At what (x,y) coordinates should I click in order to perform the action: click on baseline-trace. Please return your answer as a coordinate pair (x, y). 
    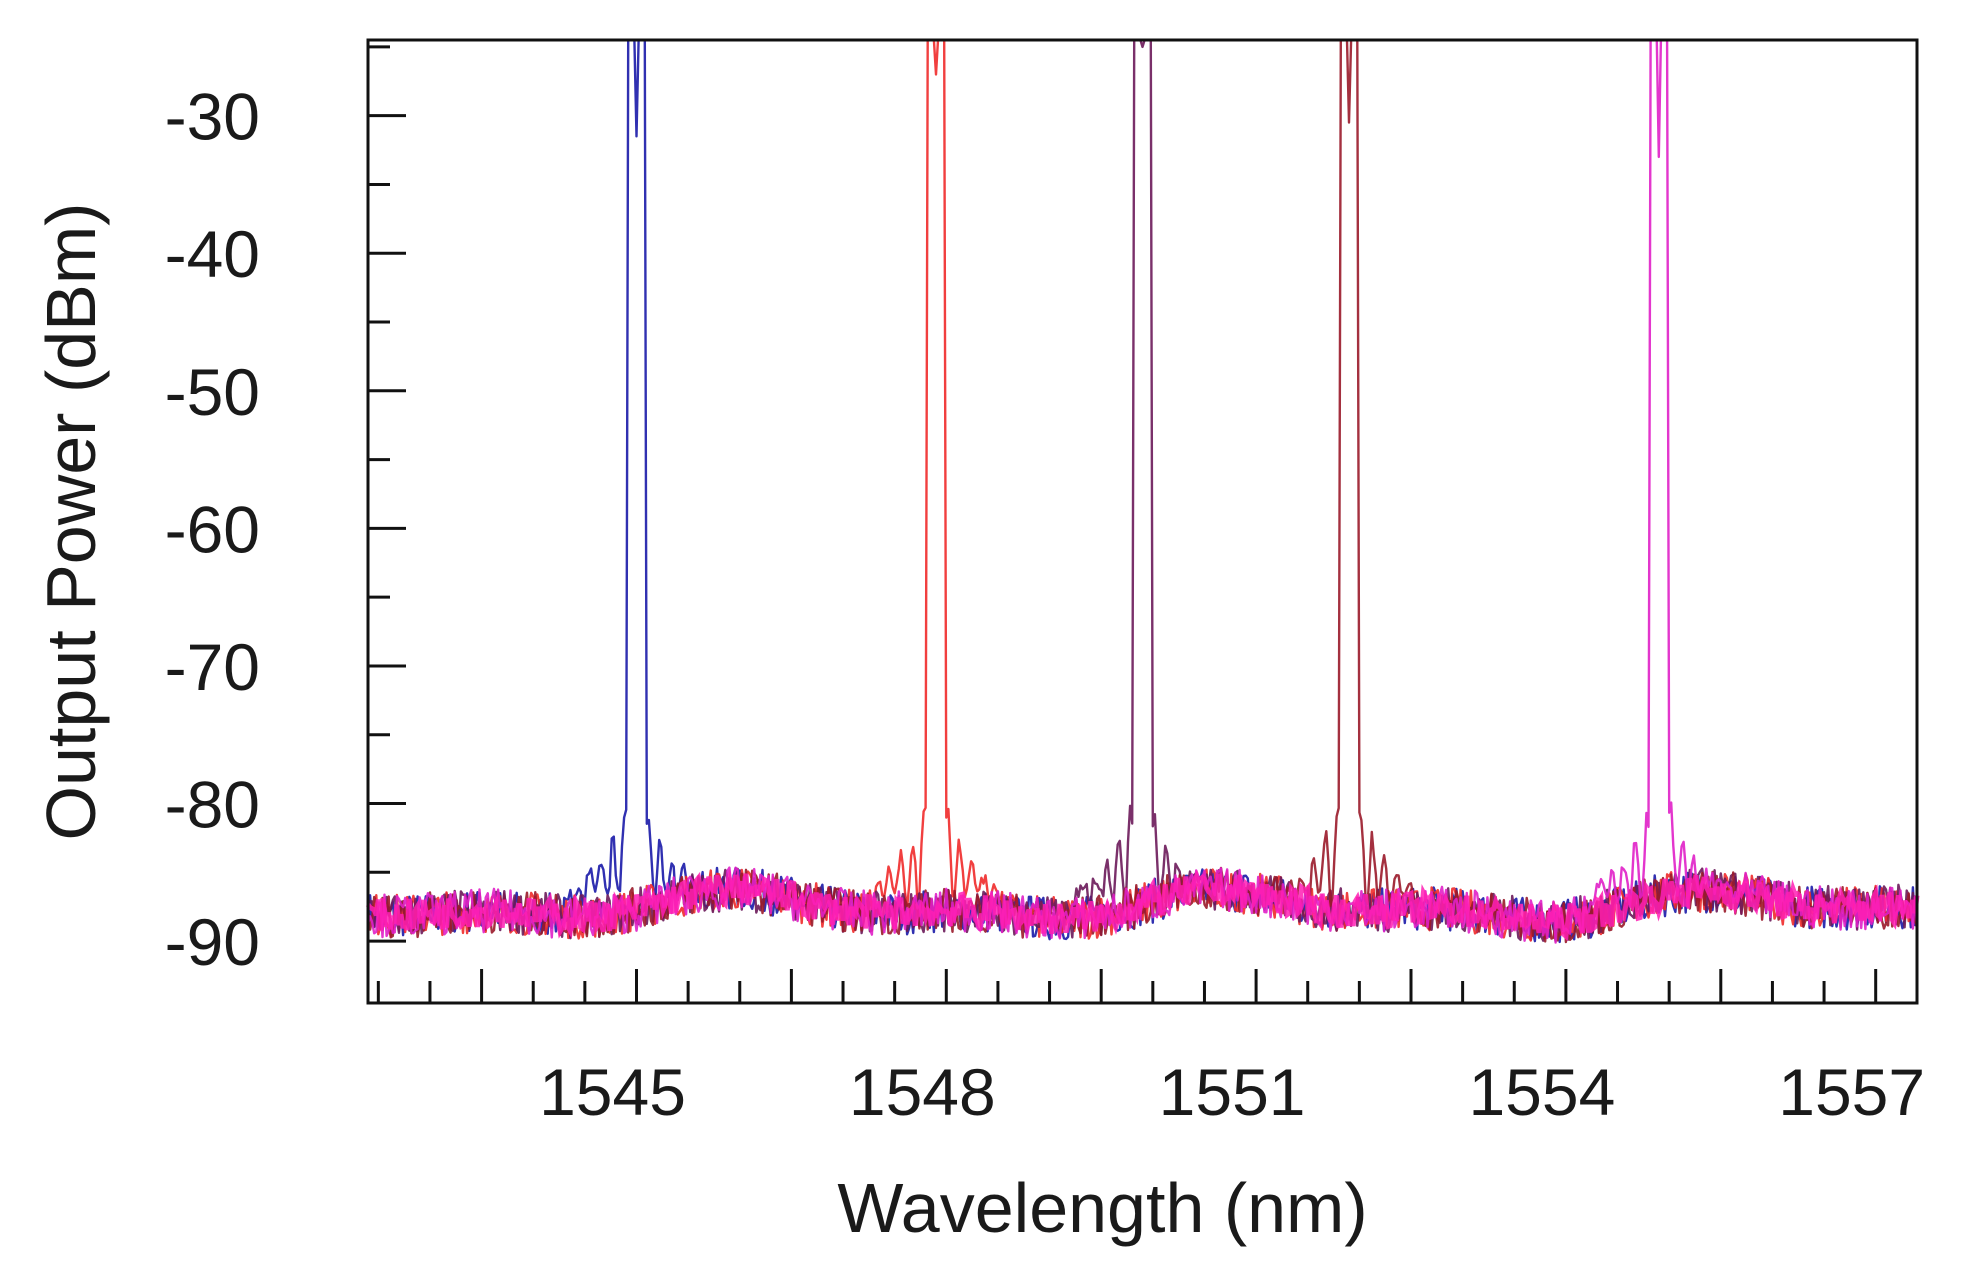
    Looking at the image, I should click on (1142, 905).